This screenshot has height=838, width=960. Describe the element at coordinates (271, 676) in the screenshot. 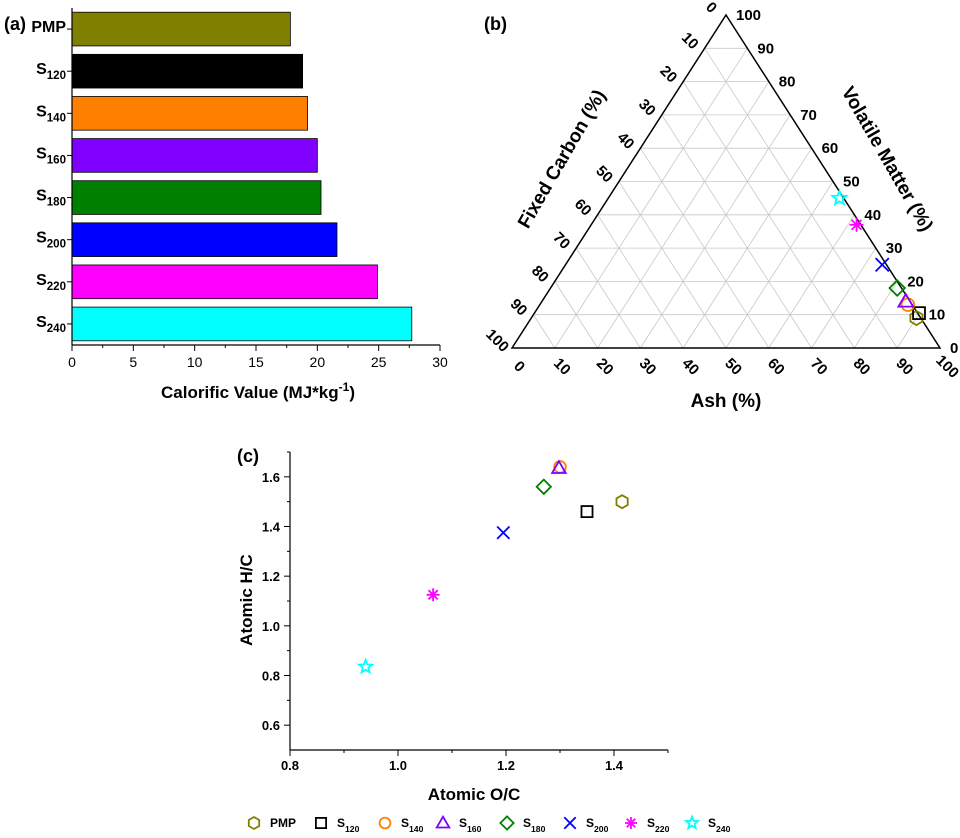

I see `y-tick-label: 0.8` at that location.